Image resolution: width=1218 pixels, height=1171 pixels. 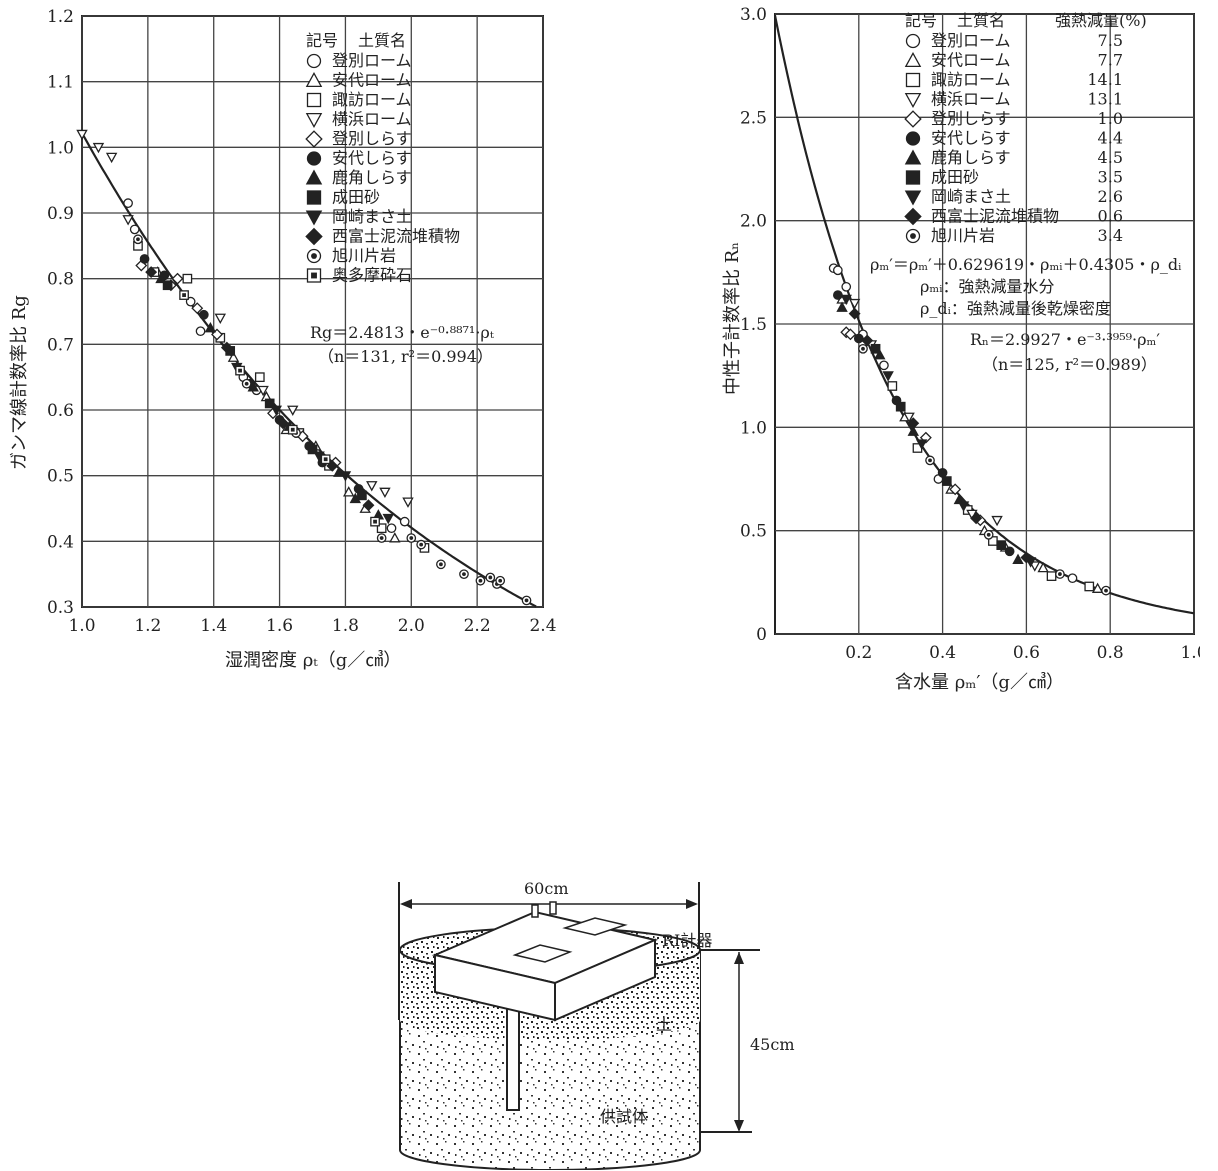 I want to click on n-legend-header-name: 土質名, so click(x=981, y=20).